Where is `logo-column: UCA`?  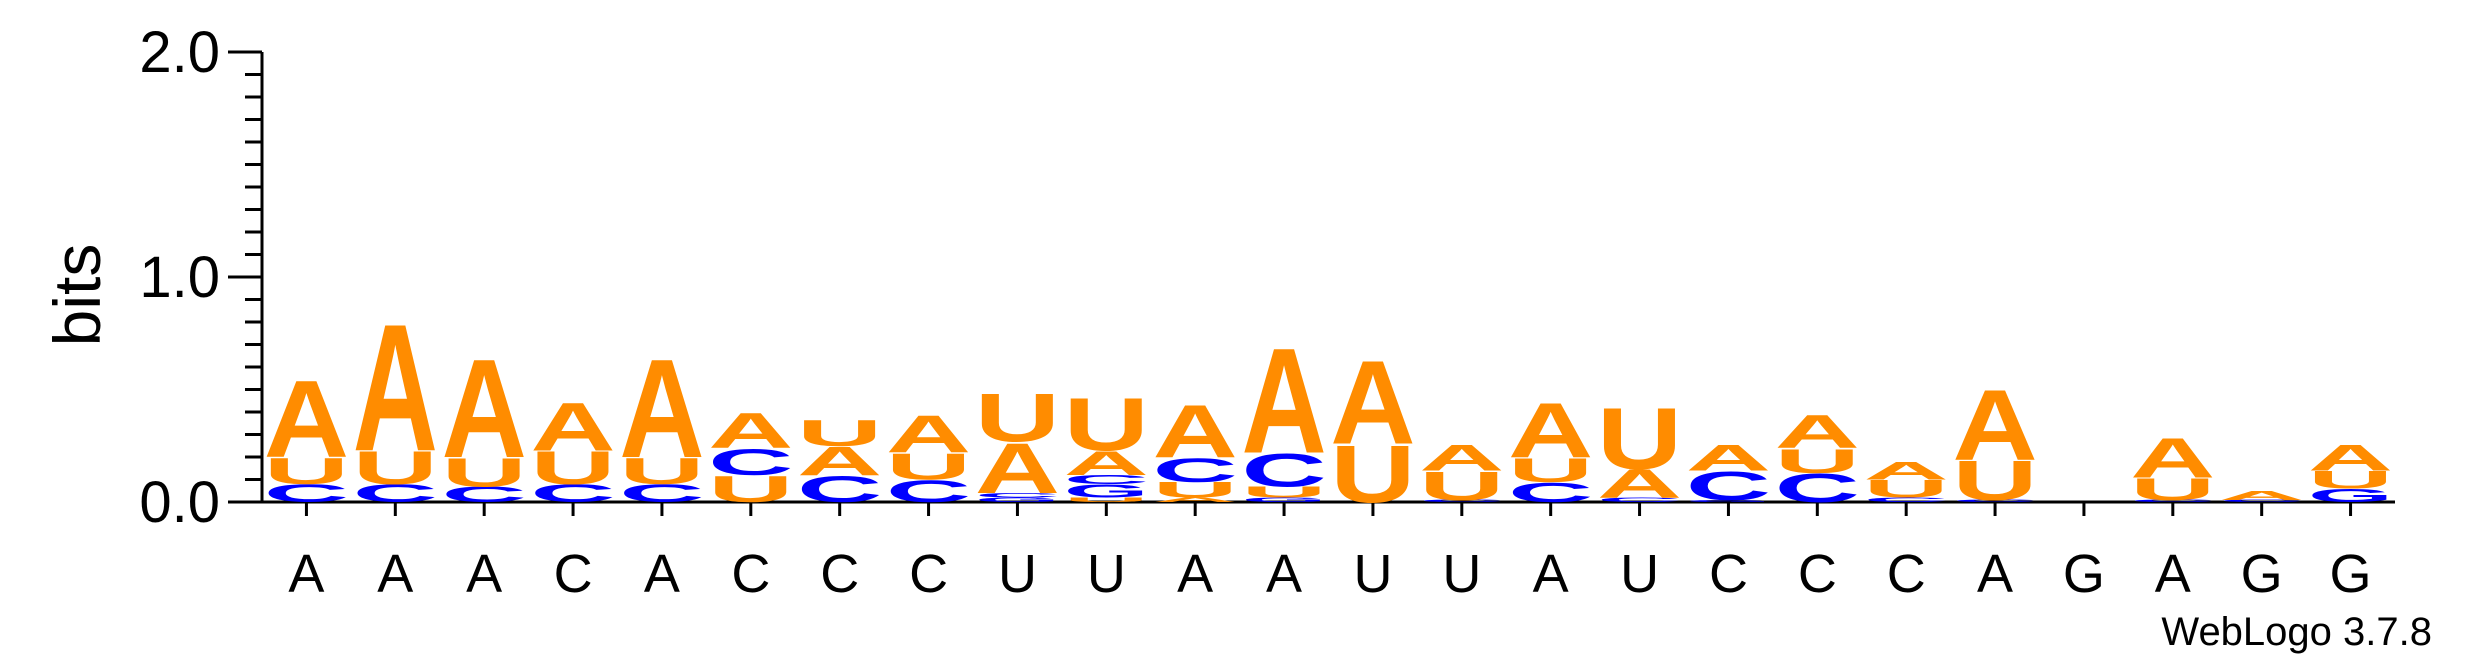 logo-column: UCA is located at coordinates (750, 456).